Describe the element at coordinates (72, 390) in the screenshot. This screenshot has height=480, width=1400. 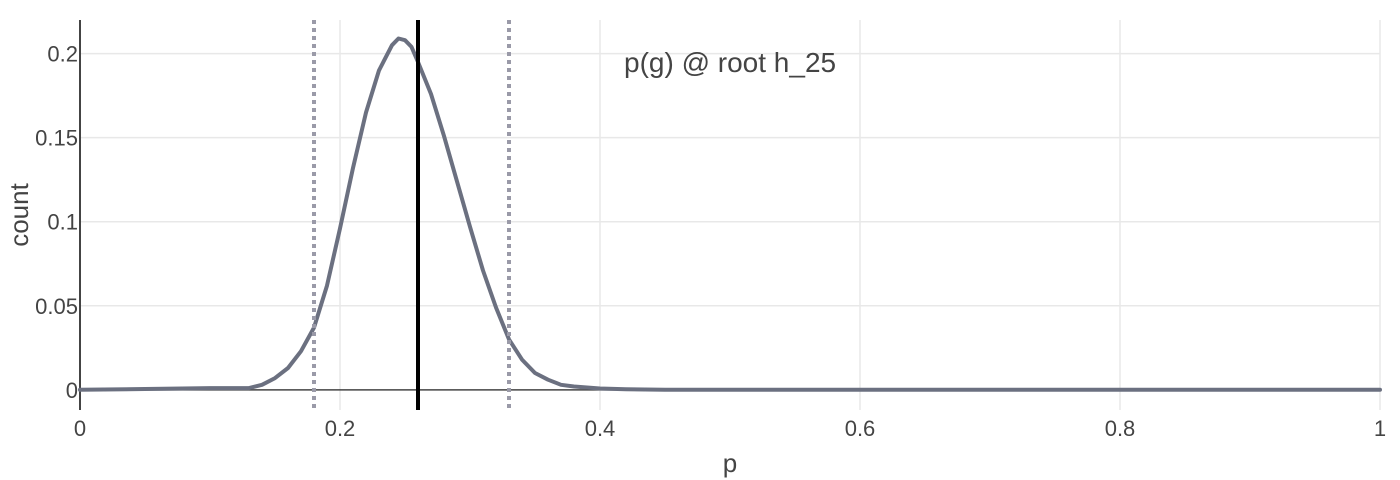
I see `y-tick-label: 0` at that location.